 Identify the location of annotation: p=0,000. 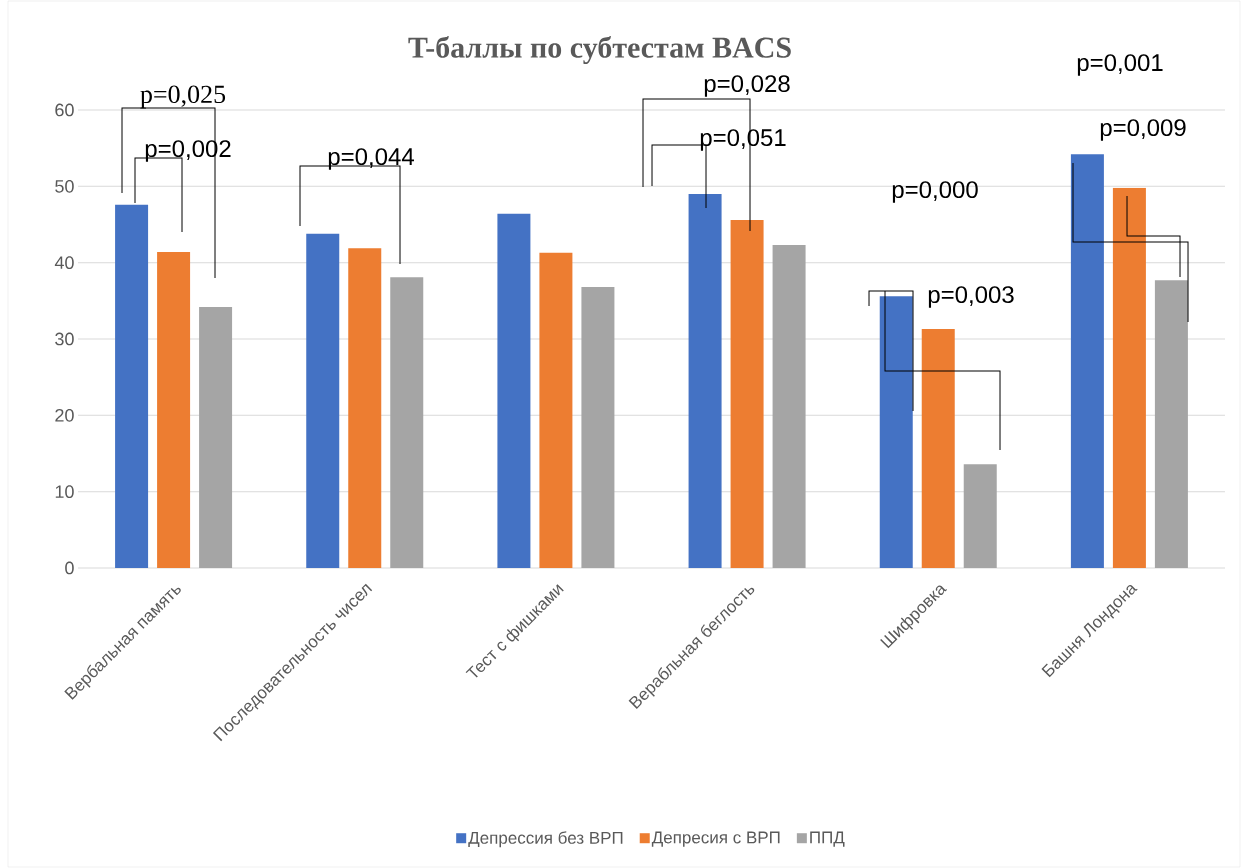
(935, 192).